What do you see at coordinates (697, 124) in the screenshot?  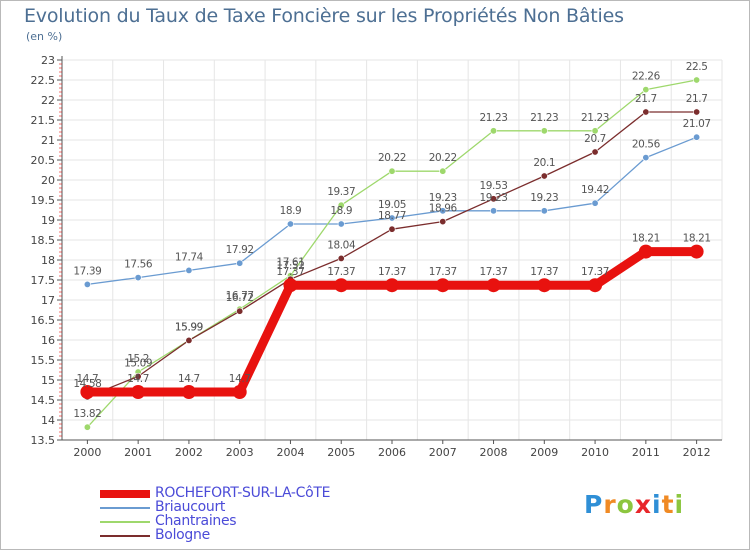 I see `data-label: 21.07` at bounding box center [697, 124].